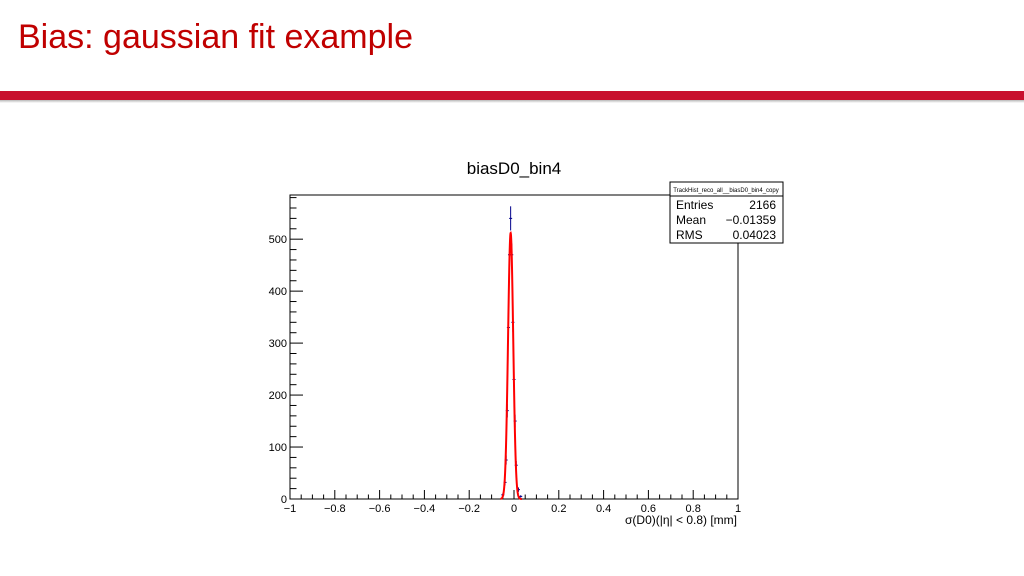 Image resolution: width=1024 pixels, height=576 pixels. Describe the element at coordinates (751, 220) in the screenshot. I see `stats-mean-value: −0.01359` at that location.